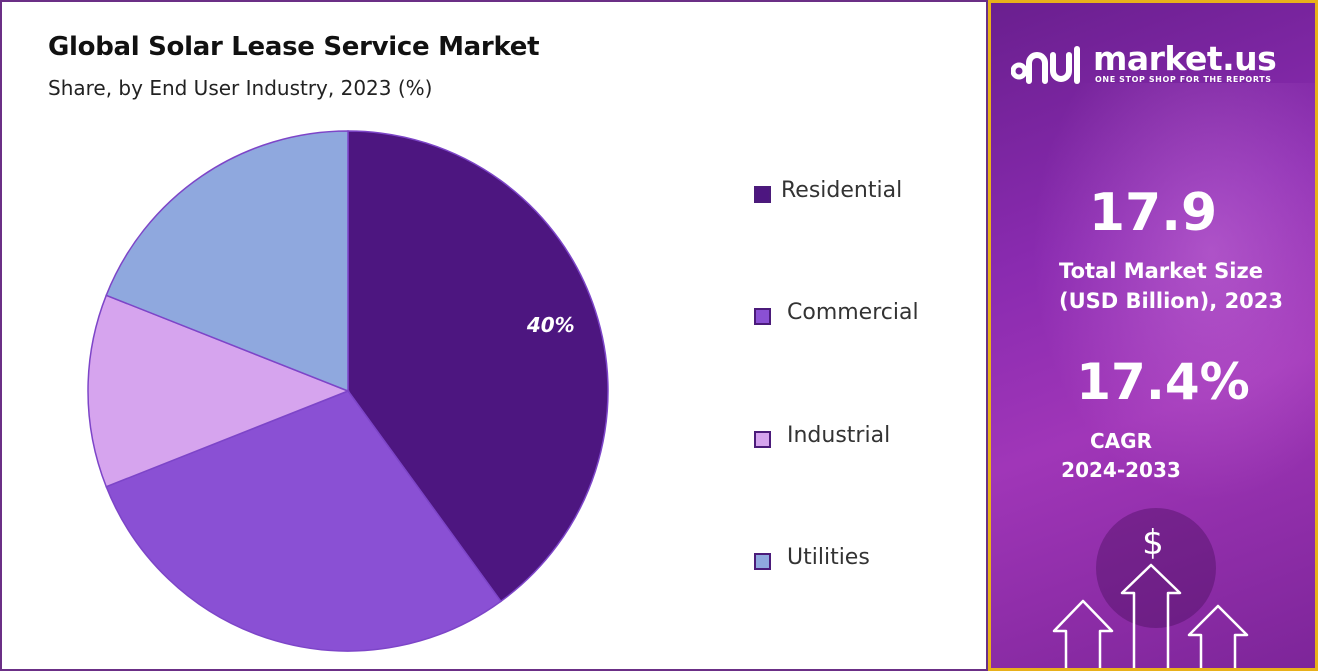  I want to click on cagr-label-line2: 2024-2033, so click(1121, 470).